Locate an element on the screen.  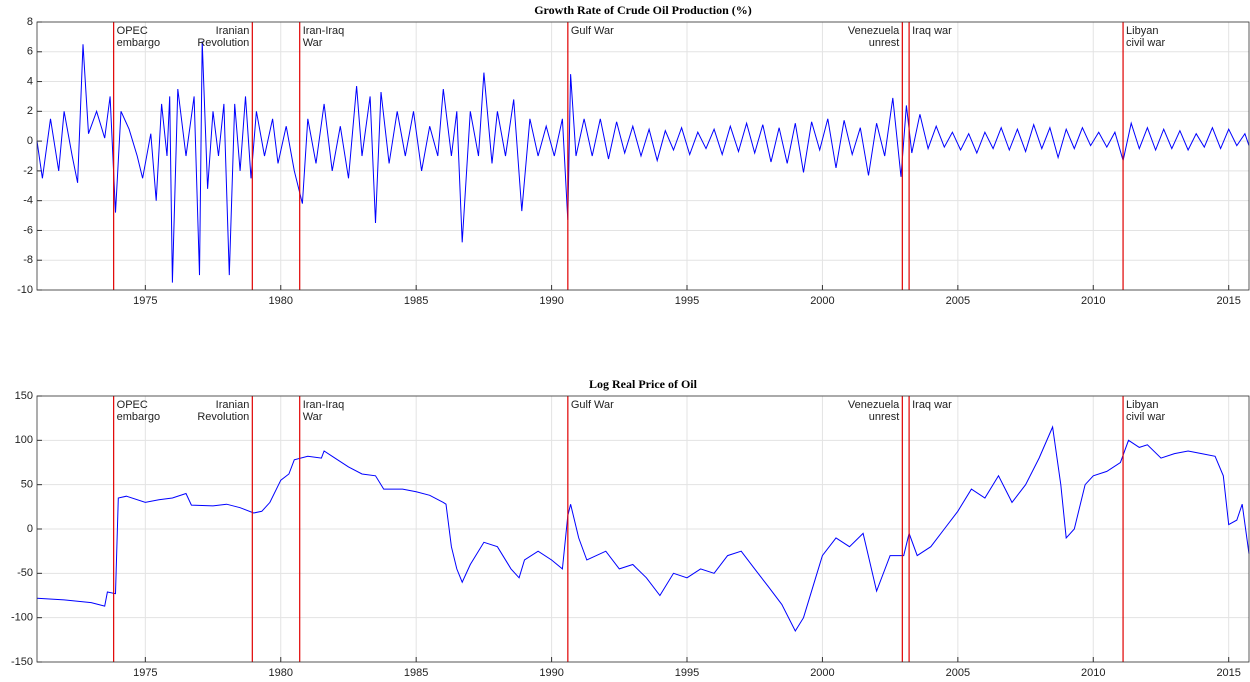
y-tick-label: 8 is located at coordinates (30, 22).